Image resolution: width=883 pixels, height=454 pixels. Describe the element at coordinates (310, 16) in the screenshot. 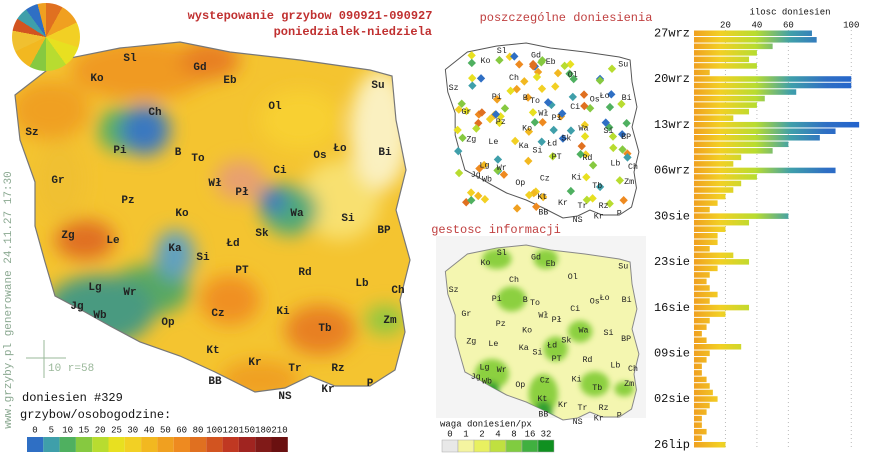

I see `title: wystepowanie grzybow 090921-090927` at that location.